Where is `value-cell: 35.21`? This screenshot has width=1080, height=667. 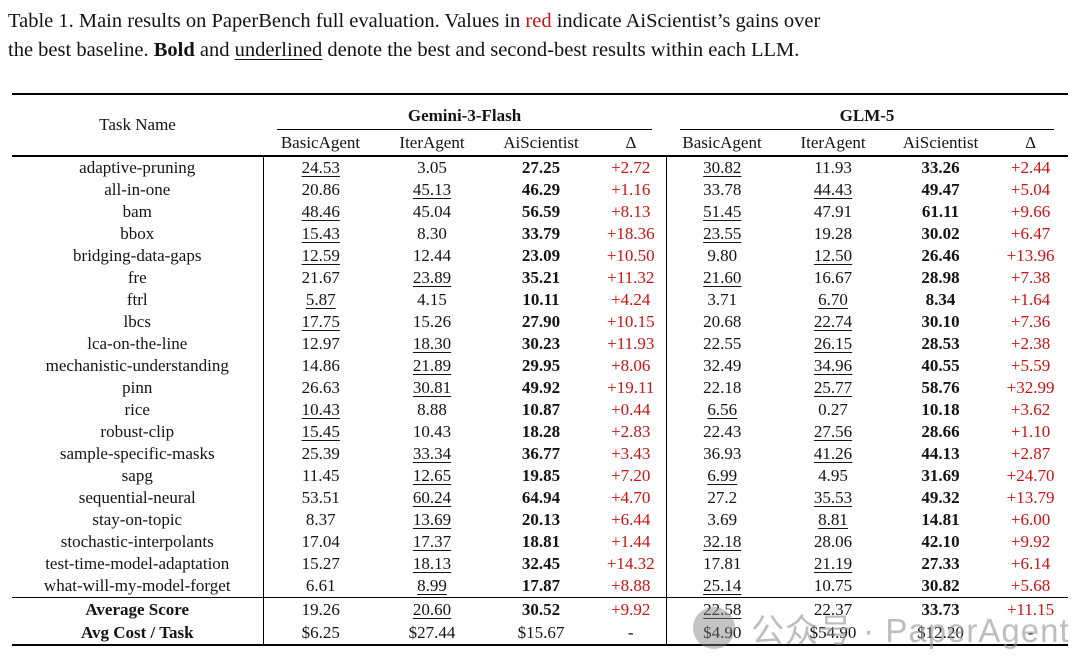 value-cell: 35.21 is located at coordinates (541, 277).